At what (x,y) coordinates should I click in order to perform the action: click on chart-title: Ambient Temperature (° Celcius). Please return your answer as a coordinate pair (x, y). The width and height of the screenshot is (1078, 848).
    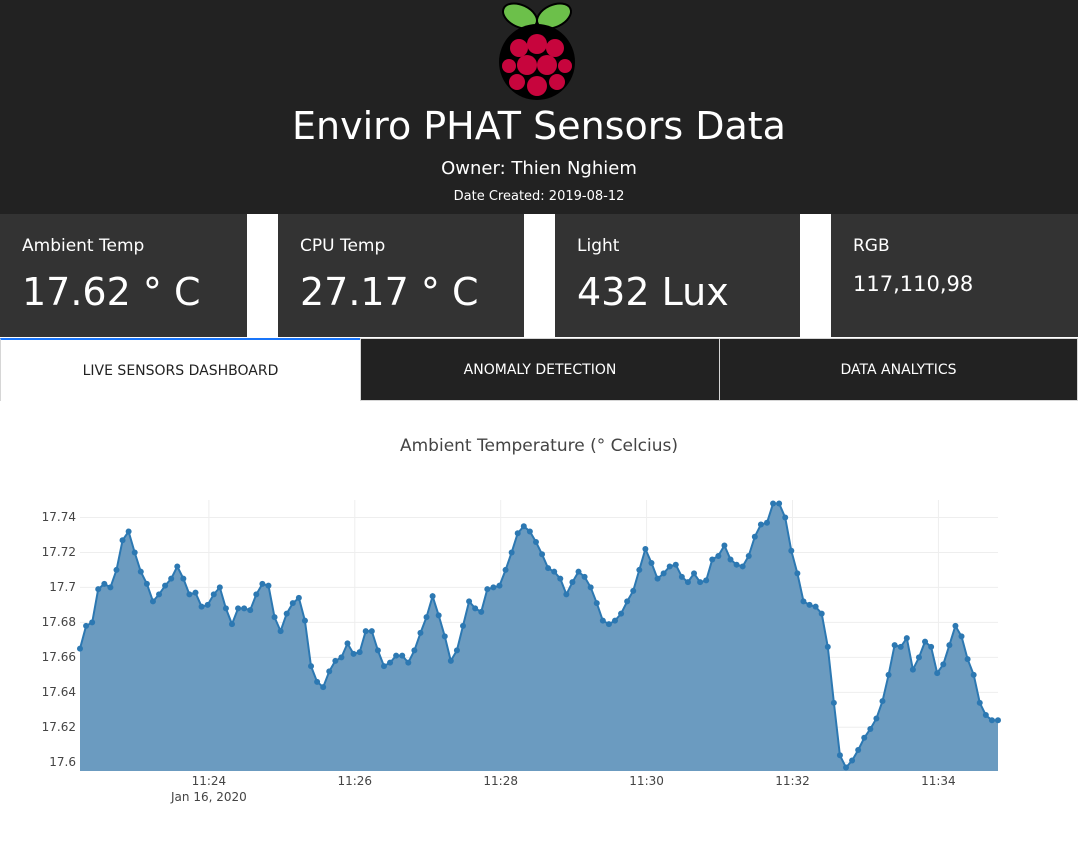
    Looking at the image, I should click on (539, 446).